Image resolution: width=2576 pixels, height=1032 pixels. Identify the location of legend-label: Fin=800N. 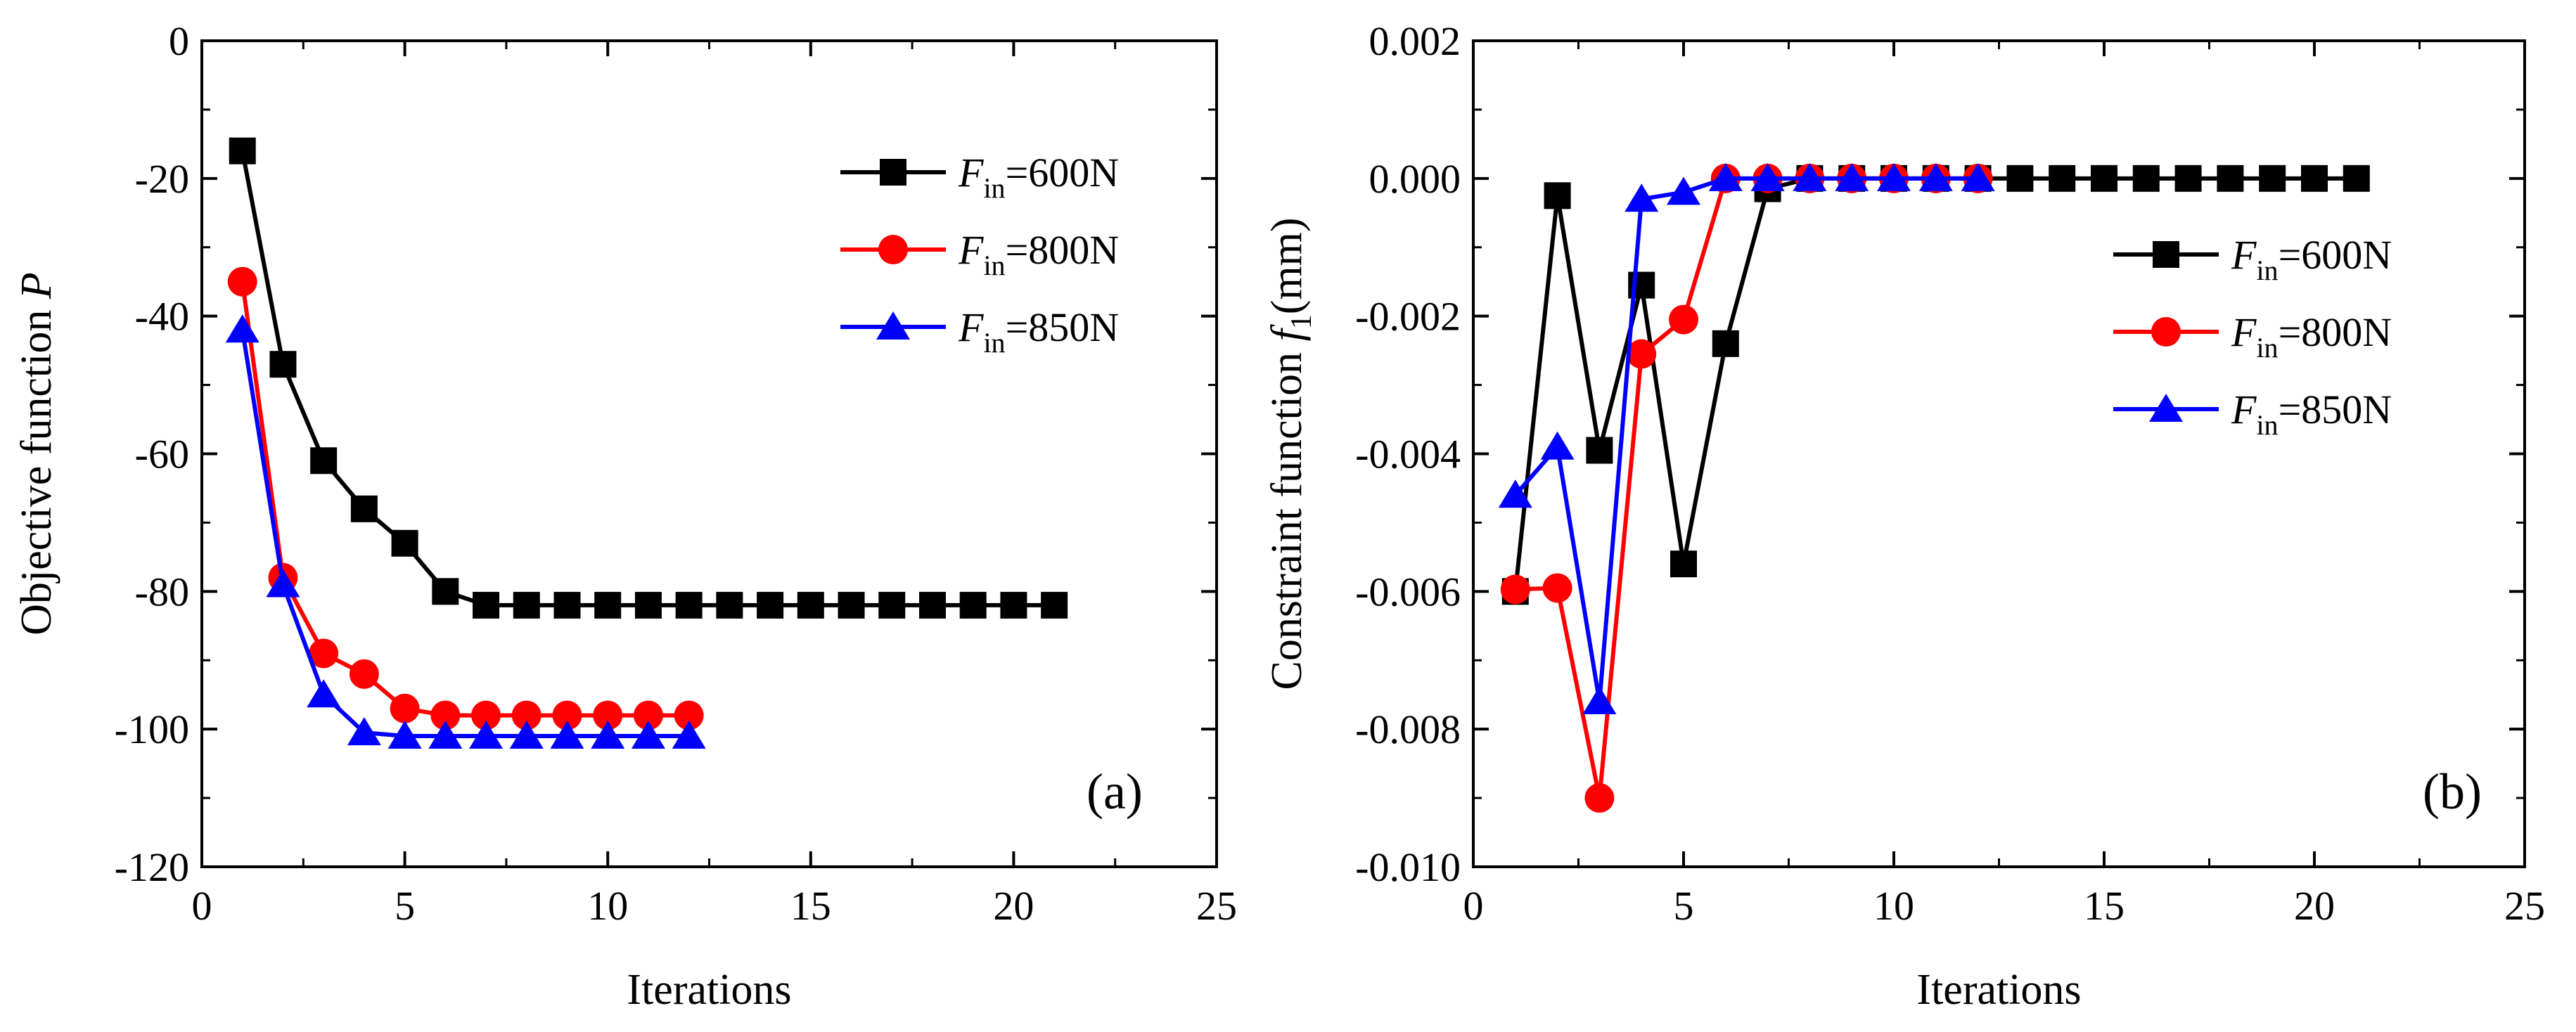
(1038, 254).